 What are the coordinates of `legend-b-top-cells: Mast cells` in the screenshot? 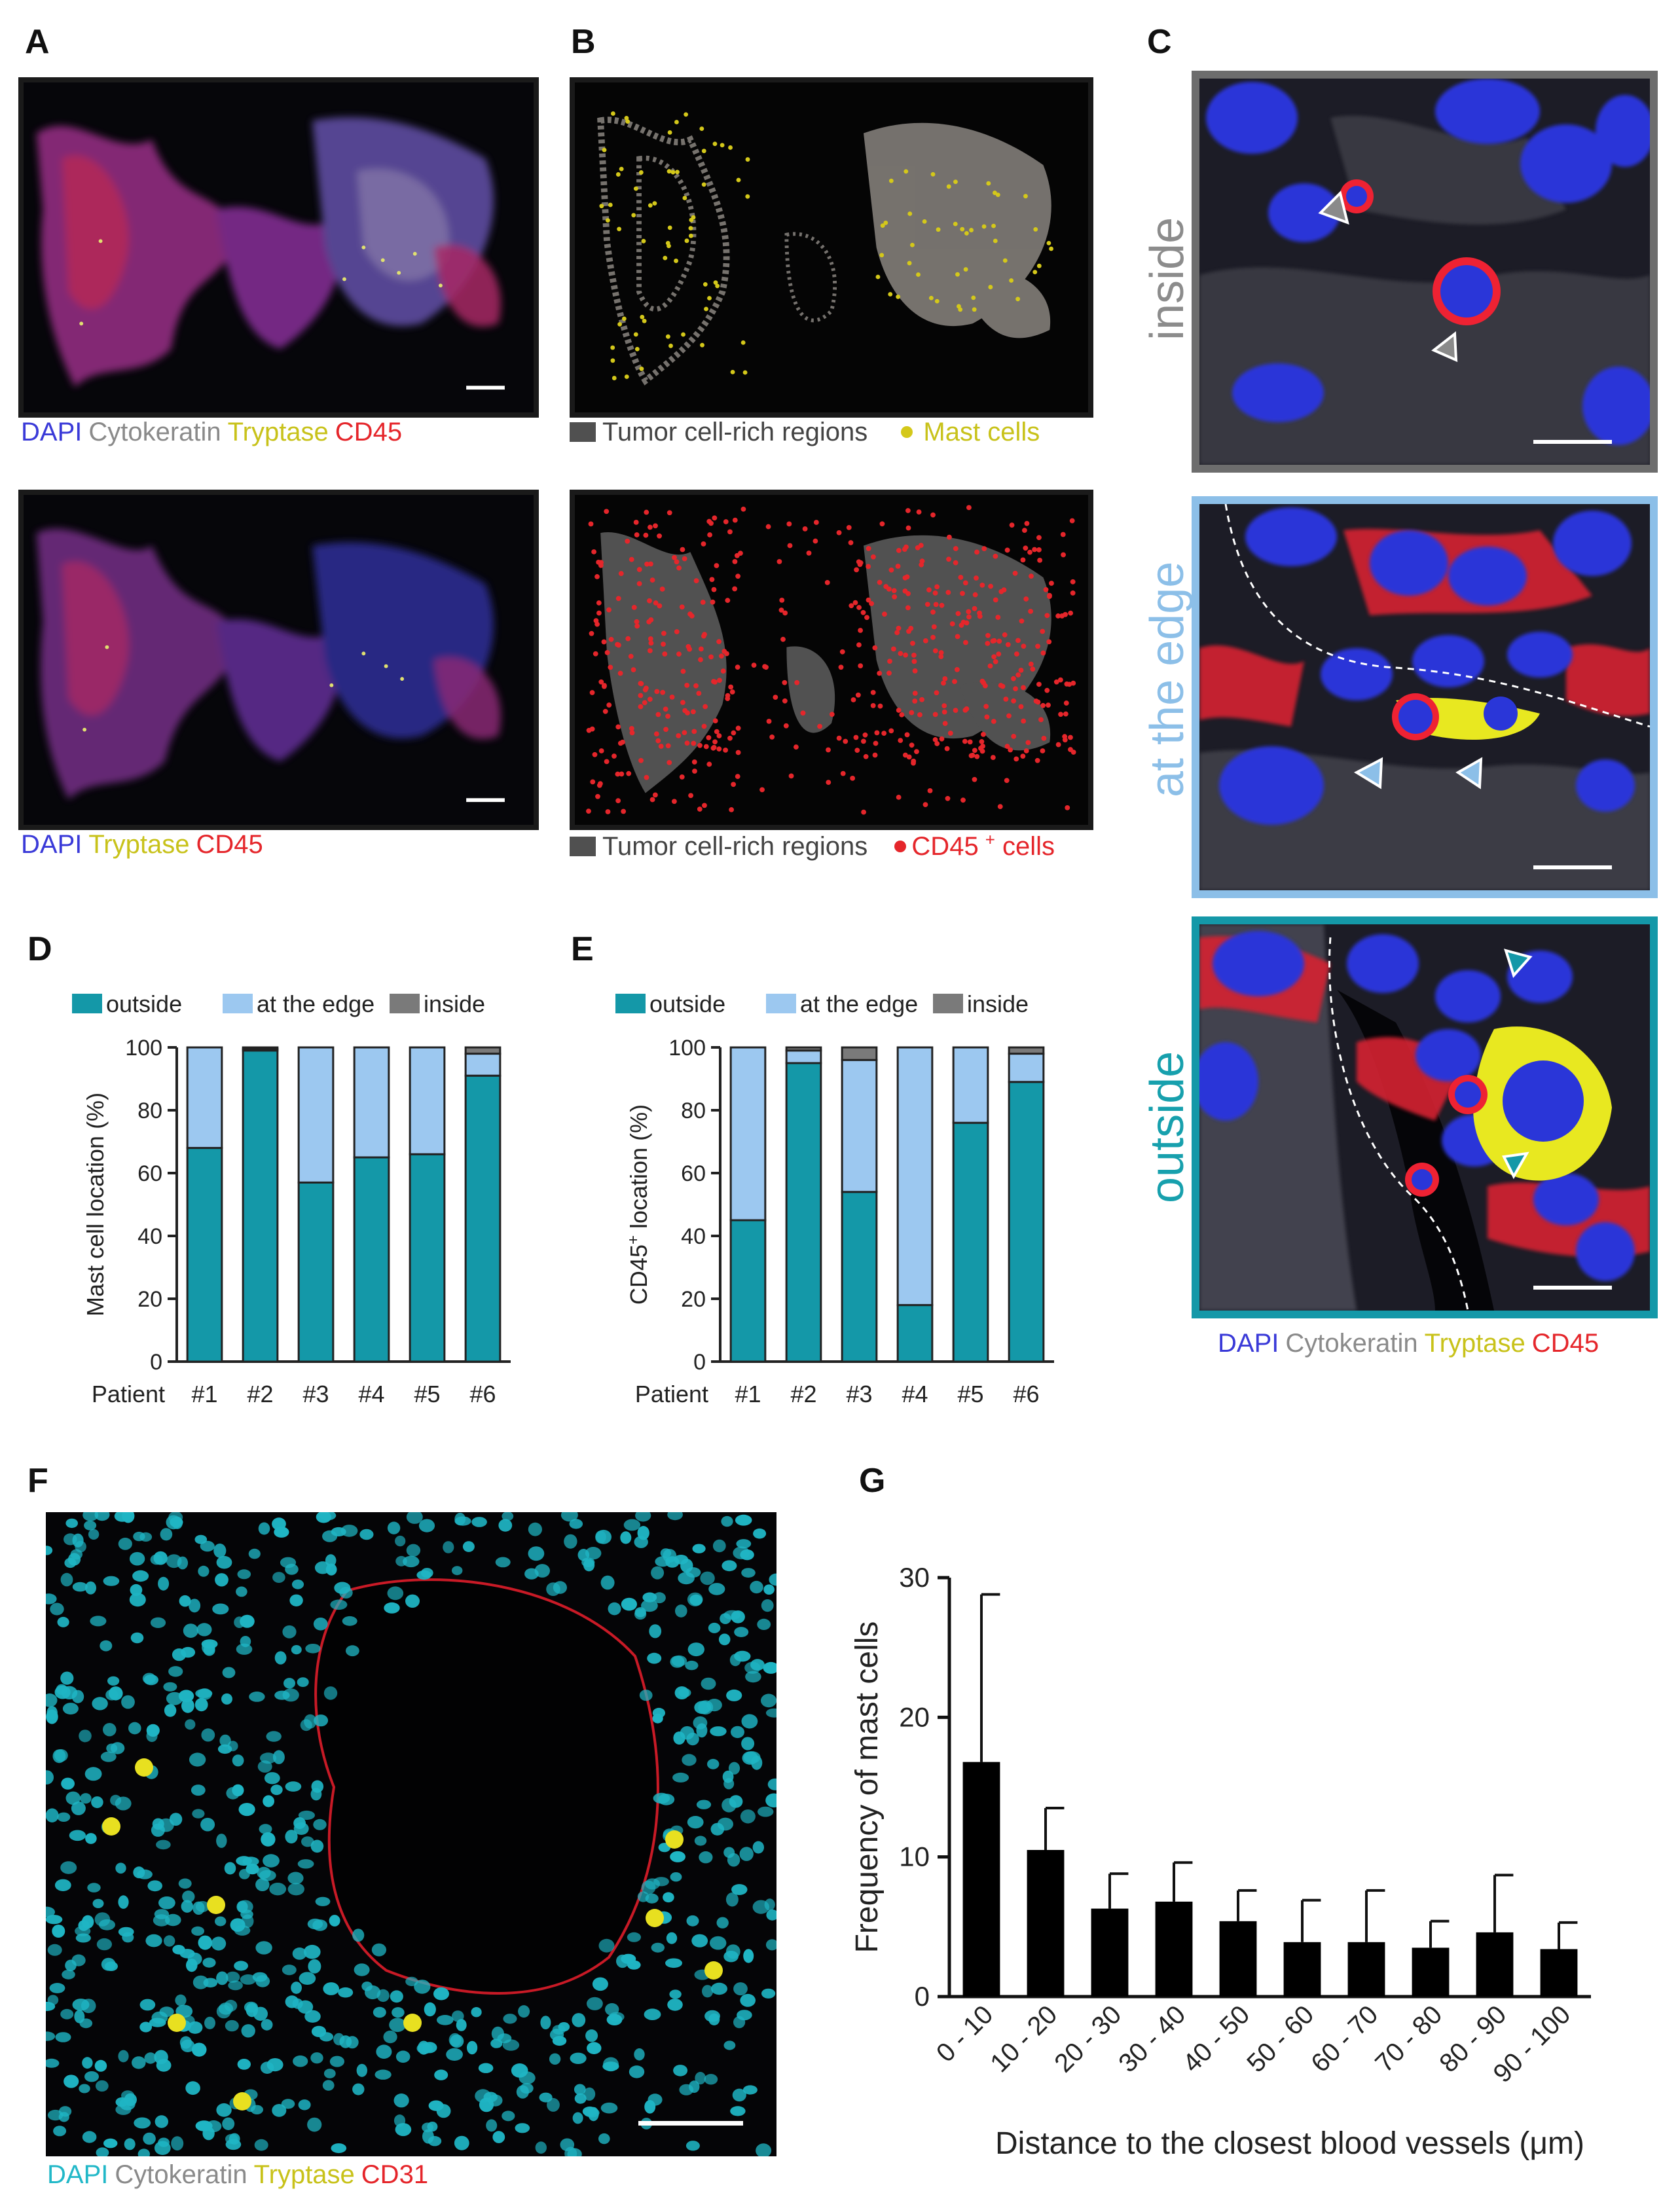 It's located at (981, 432).